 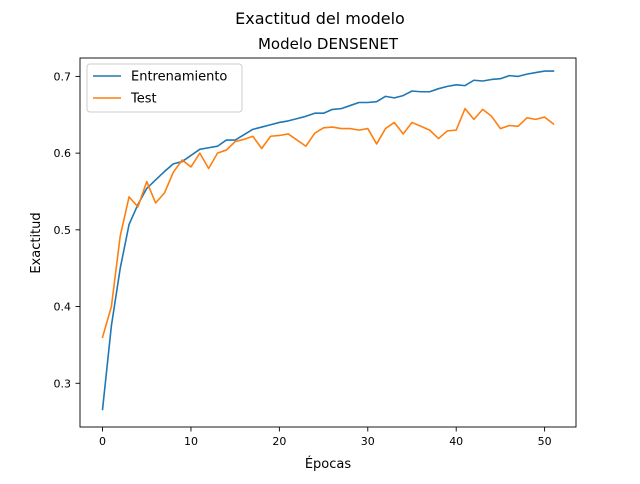 What do you see at coordinates (279, 441) in the screenshot?
I see `x-tick-label: 20` at bounding box center [279, 441].